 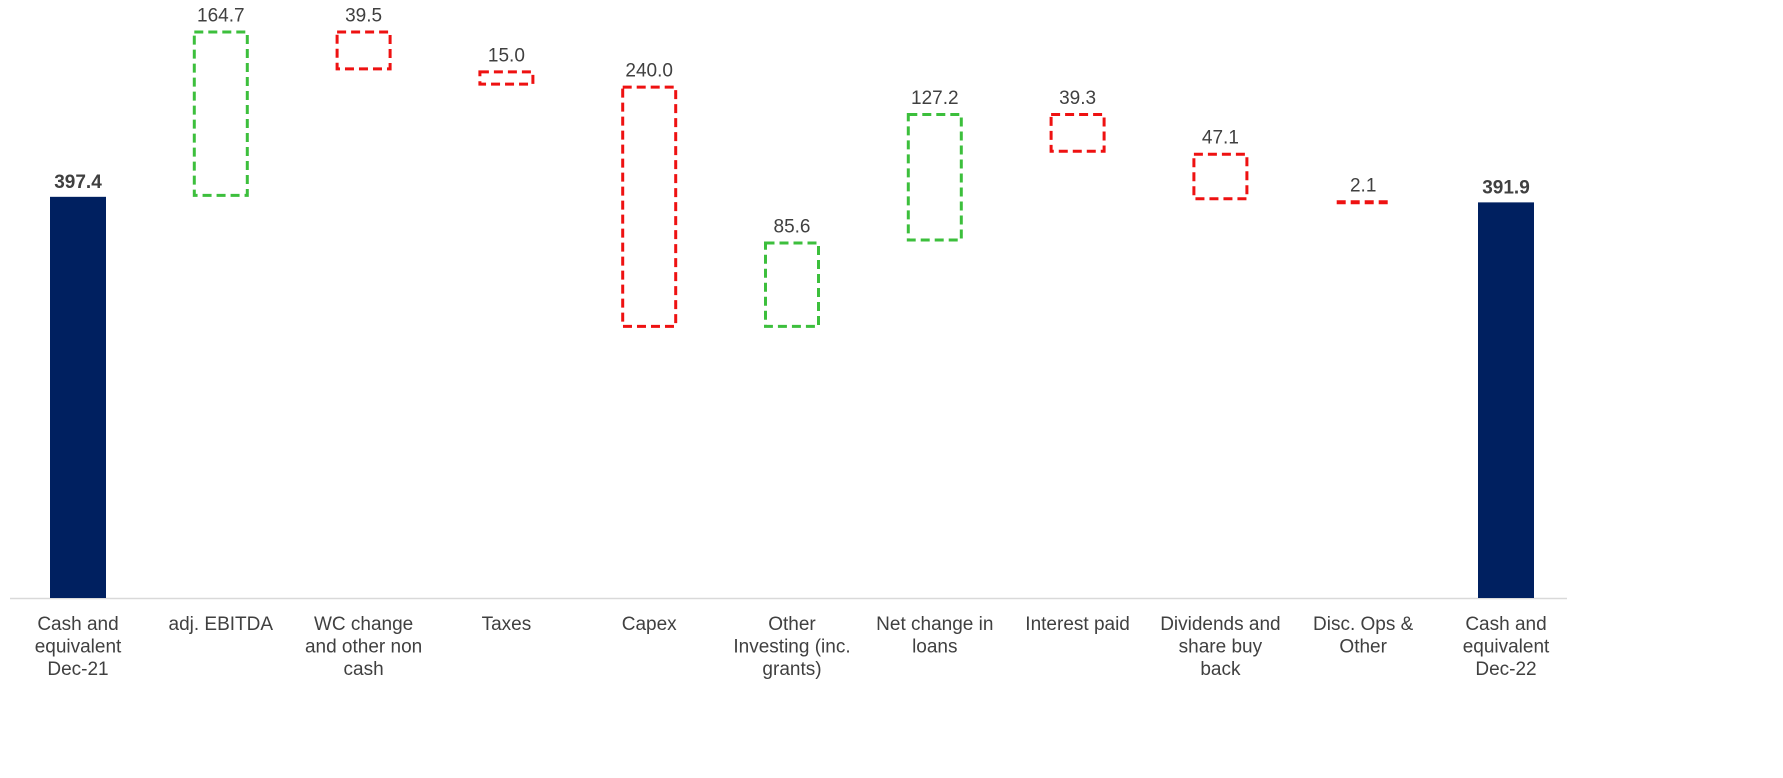 What do you see at coordinates (221, 16) in the screenshot?
I see `data-label-1: 164.7` at bounding box center [221, 16].